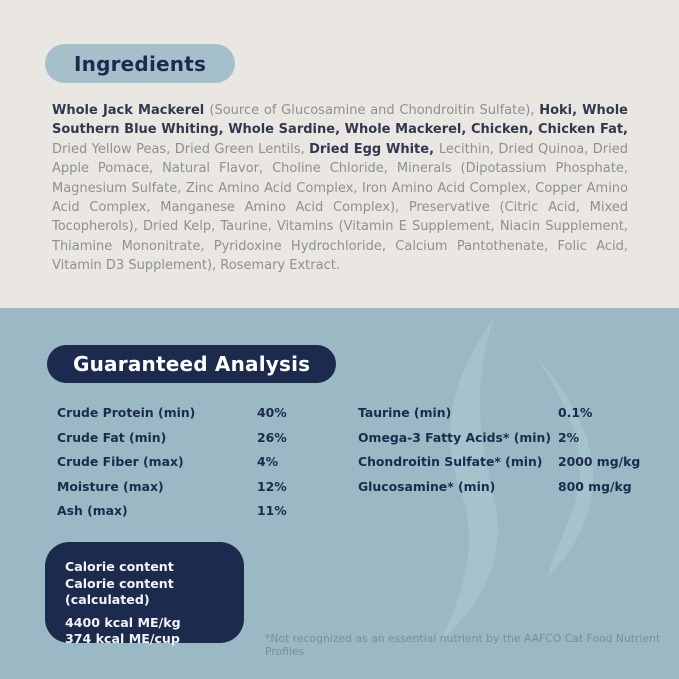 This screenshot has width=679, height=679. I want to click on ingredients-header-pill: Ingredients, so click(140, 63).